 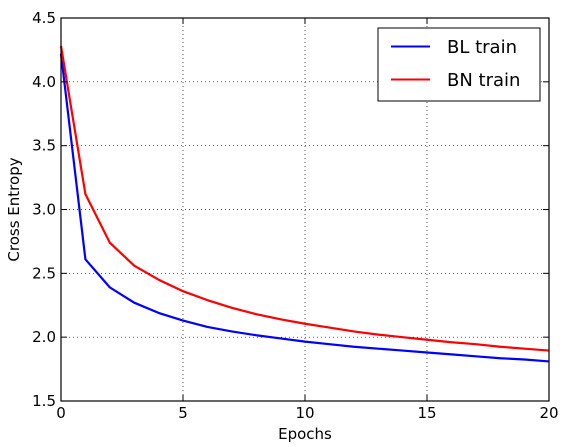 I want to click on x-tick-label: 10, so click(x=304, y=413).